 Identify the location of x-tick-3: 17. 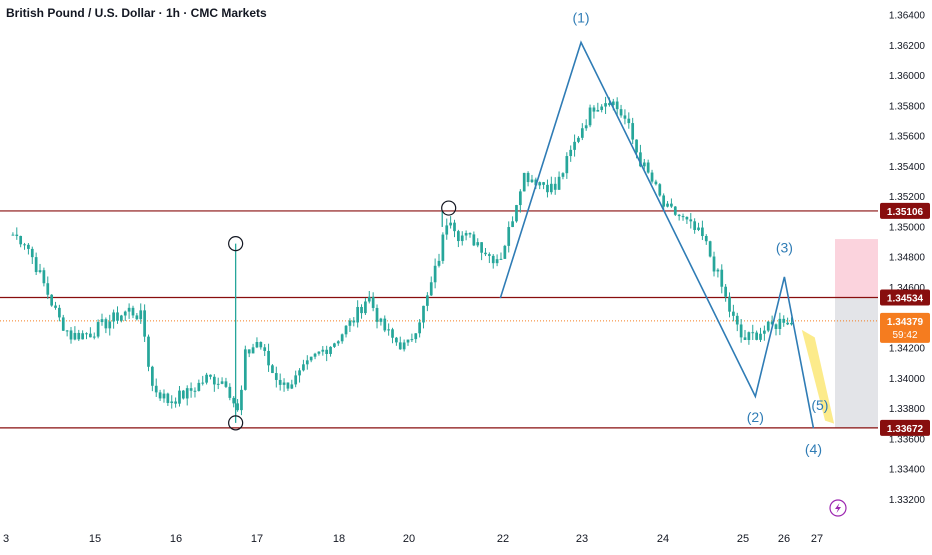
(257, 539).